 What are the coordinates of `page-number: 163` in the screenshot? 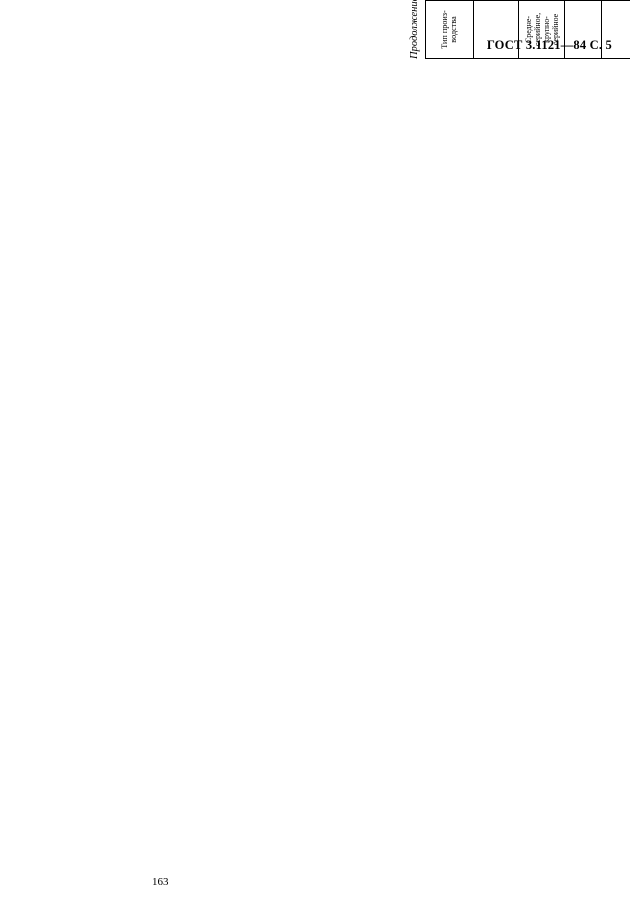 It's located at (160, 882).